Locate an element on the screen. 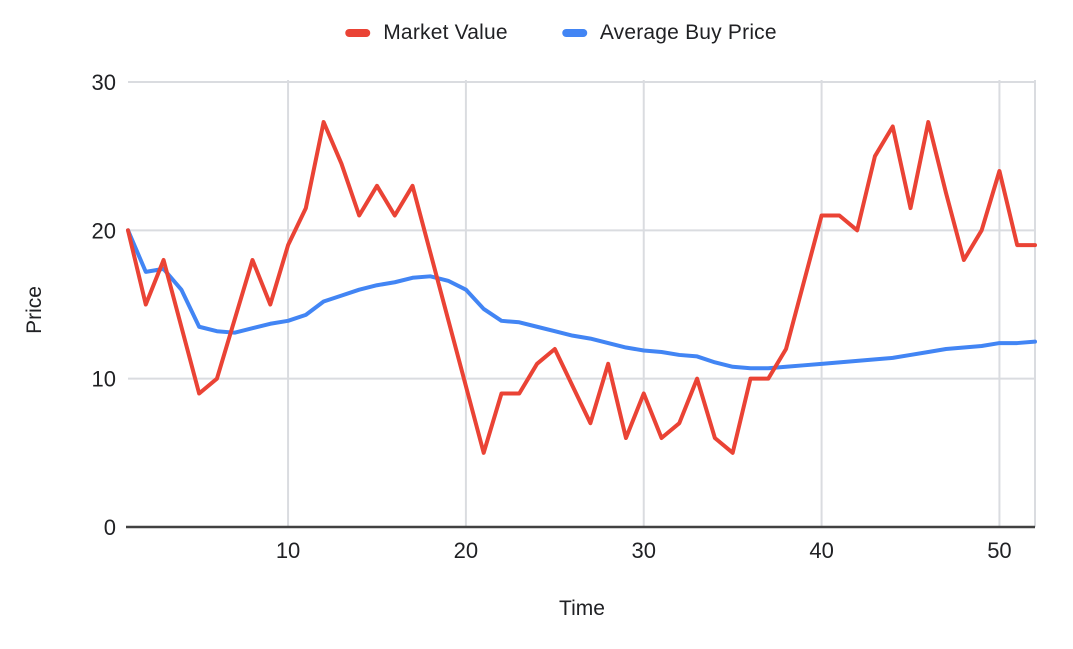 The width and height of the screenshot is (1073, 649). legend-item-average-buy-price: Average Buy Price is located at coordinates (669, 33).